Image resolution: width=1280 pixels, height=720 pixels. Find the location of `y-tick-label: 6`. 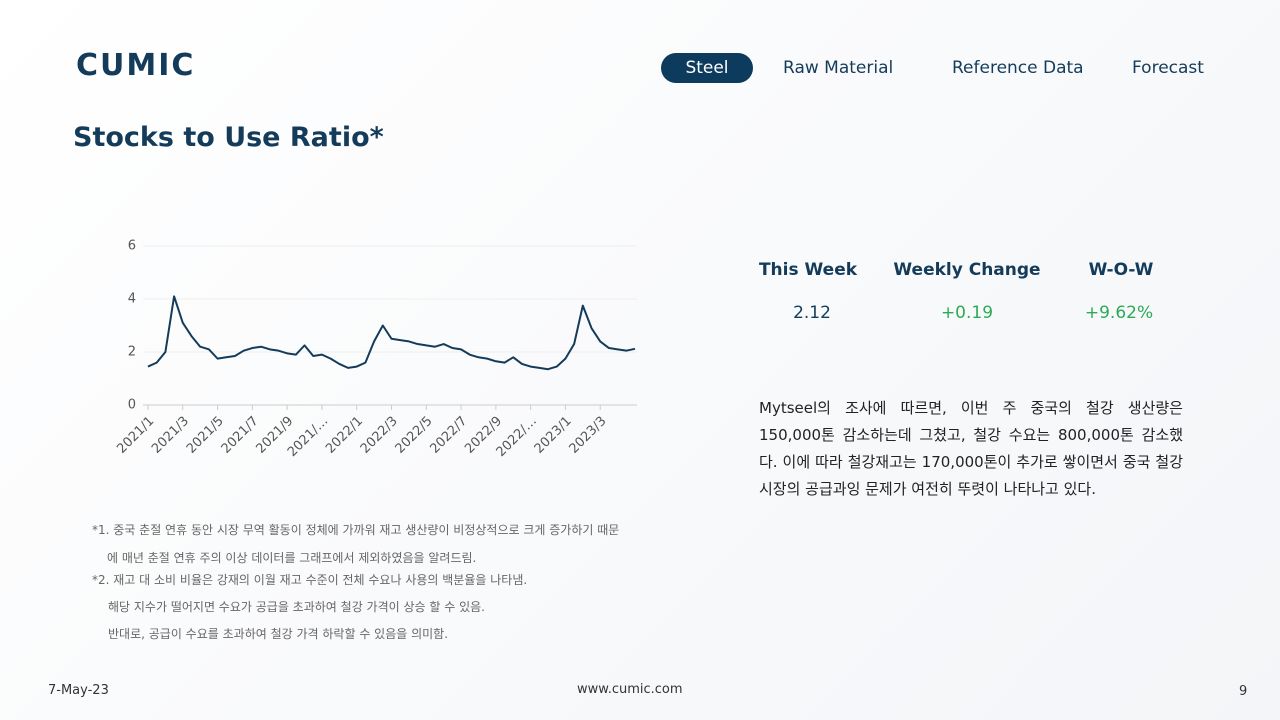

y-tick-label: 6 is located at coordinates (132, 246).